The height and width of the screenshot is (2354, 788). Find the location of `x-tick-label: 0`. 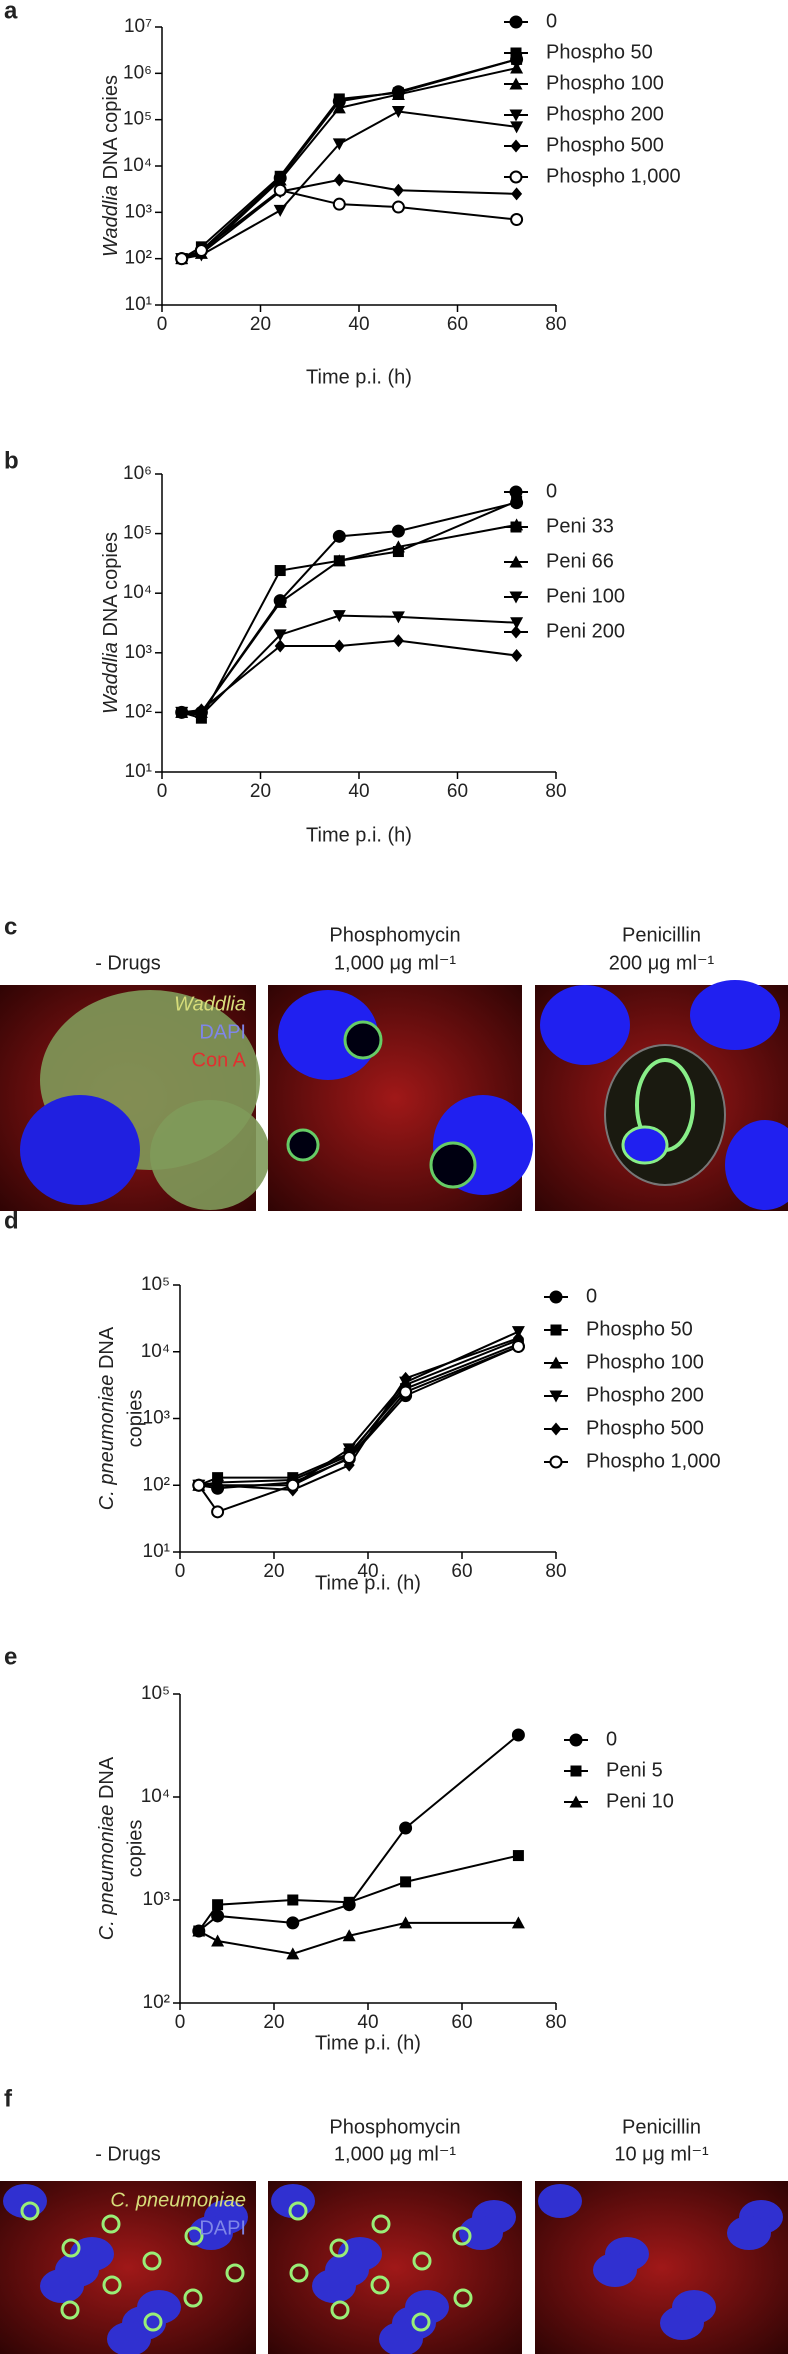

x-tick-label: 0 is located at coordinates (180, 2022).